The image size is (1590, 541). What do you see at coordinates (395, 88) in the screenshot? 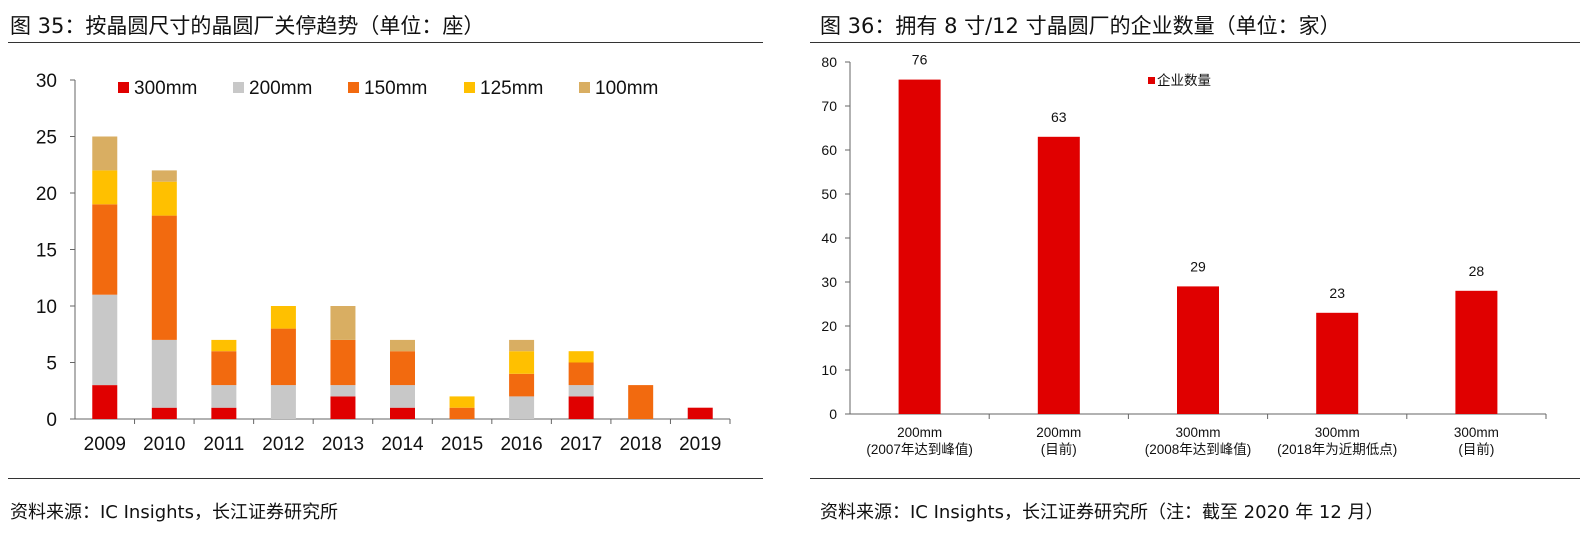
I see `legend-label: 150mm` at bounding box center [395, 88].